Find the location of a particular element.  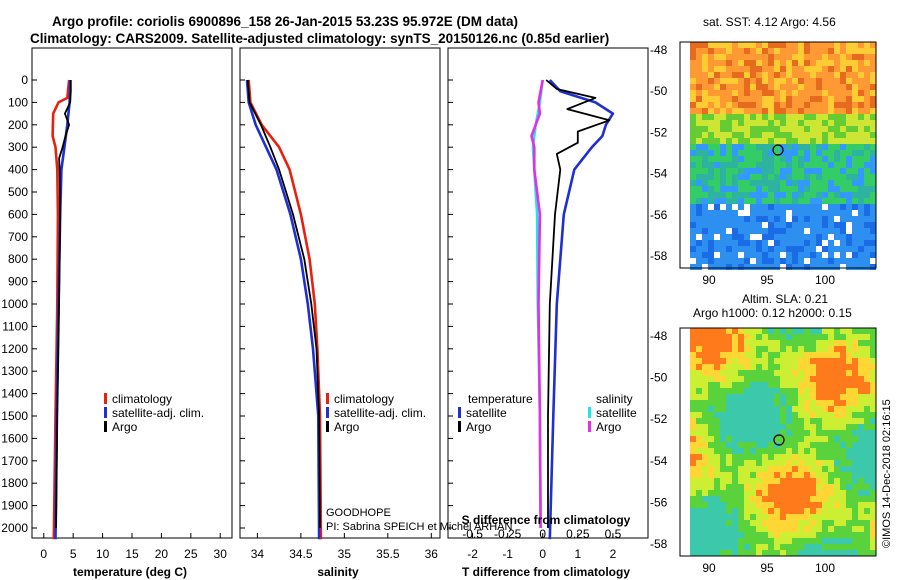

sla-argo-location-marker is located at coordinates (779, 440).